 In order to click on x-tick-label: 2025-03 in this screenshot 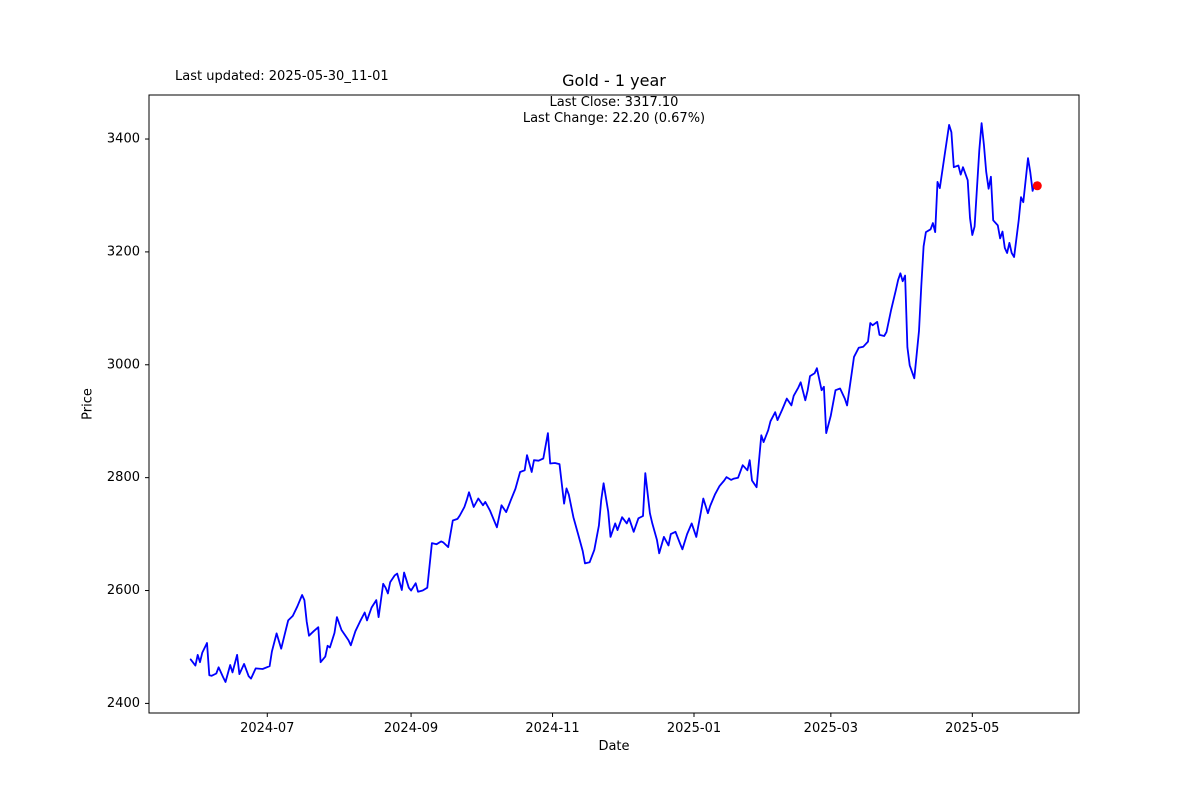, I will do `click(831, 728)`.